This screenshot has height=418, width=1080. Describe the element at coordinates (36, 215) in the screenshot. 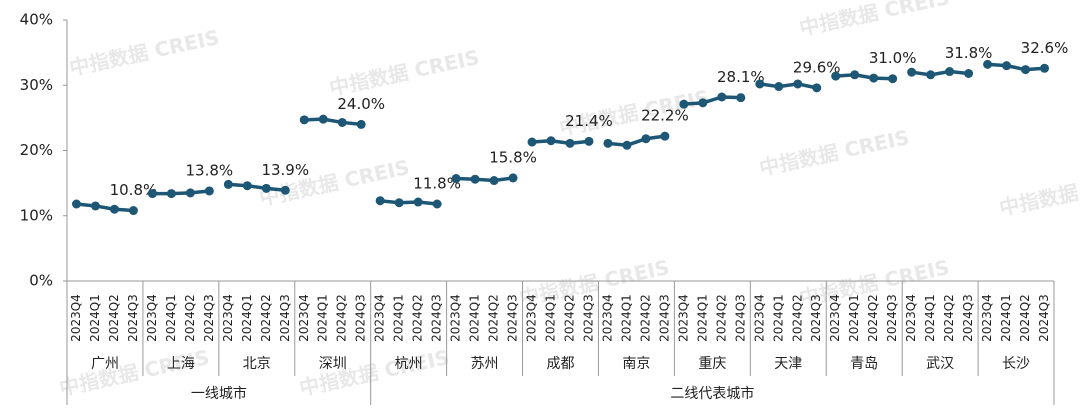

I see `y-tick-label: 10%` at that location.